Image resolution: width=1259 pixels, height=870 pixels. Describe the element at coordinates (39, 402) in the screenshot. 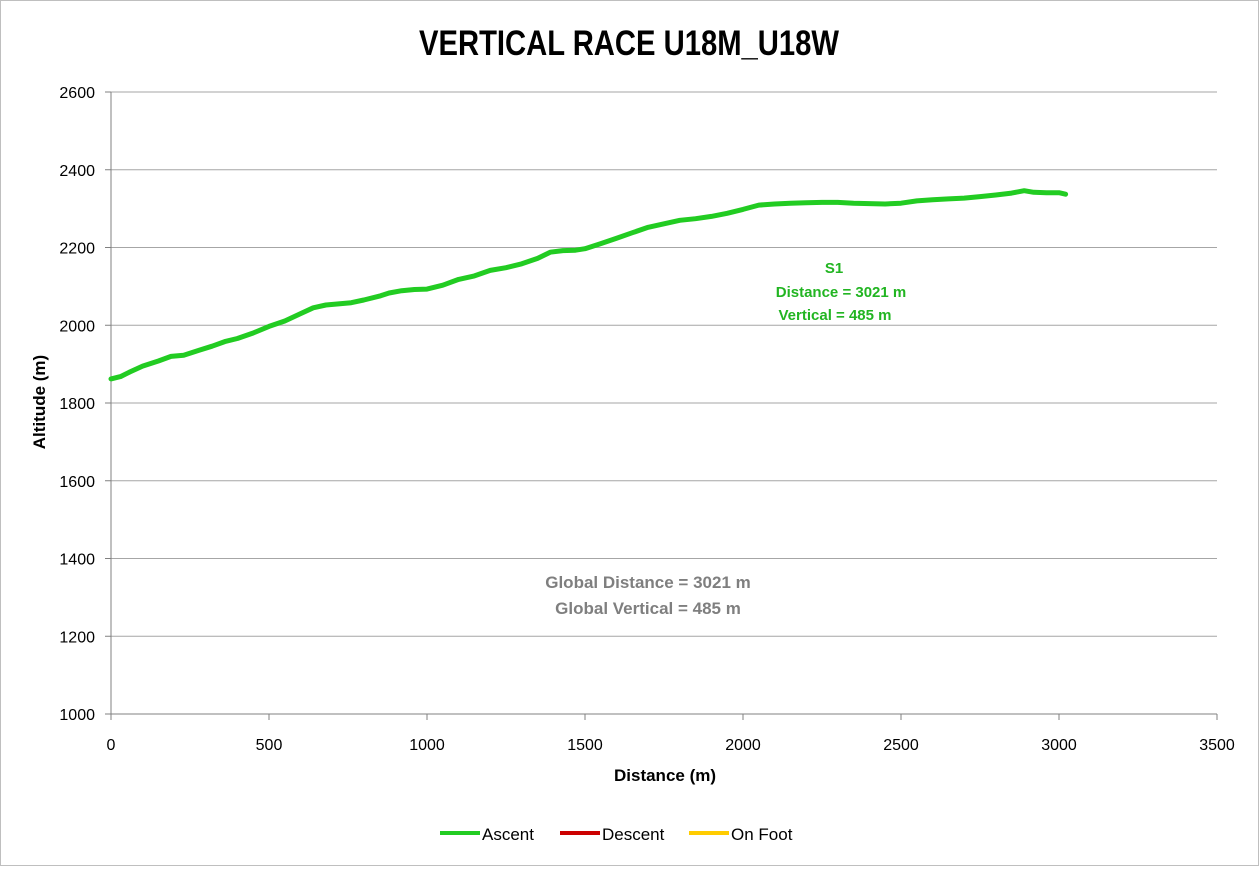

I see `y-axis-label: Altitude (m)` at that location.